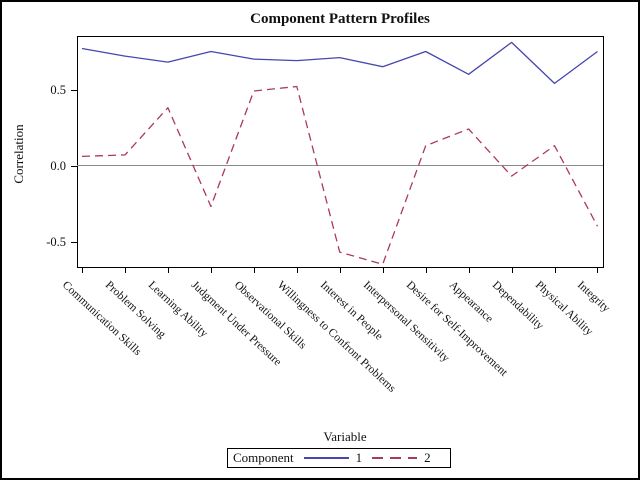 The image size is (640, 480). Describe the element at coordinates (263, 457) in the screenshot. I see `legend-title: Component` at that location.